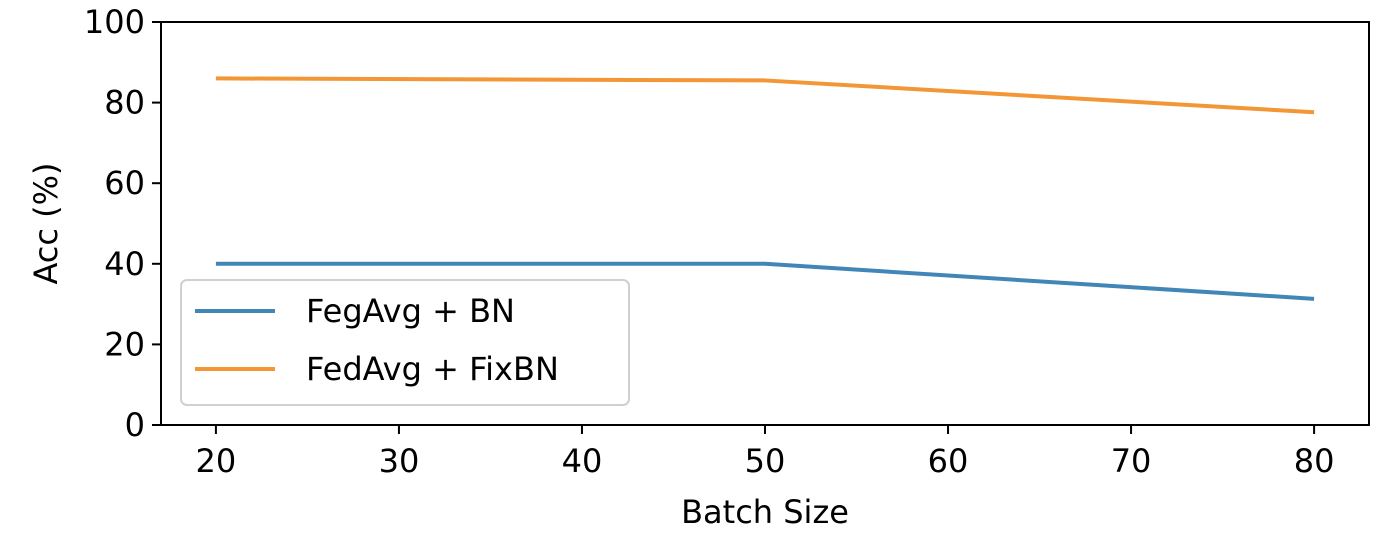 The width and height of the screenshot is (1380, 536). What do you see at coordinates (432, 369) in the screenshot?
I see `legend-label: FedAvg + FixBN` at bounding box center [432, 369].